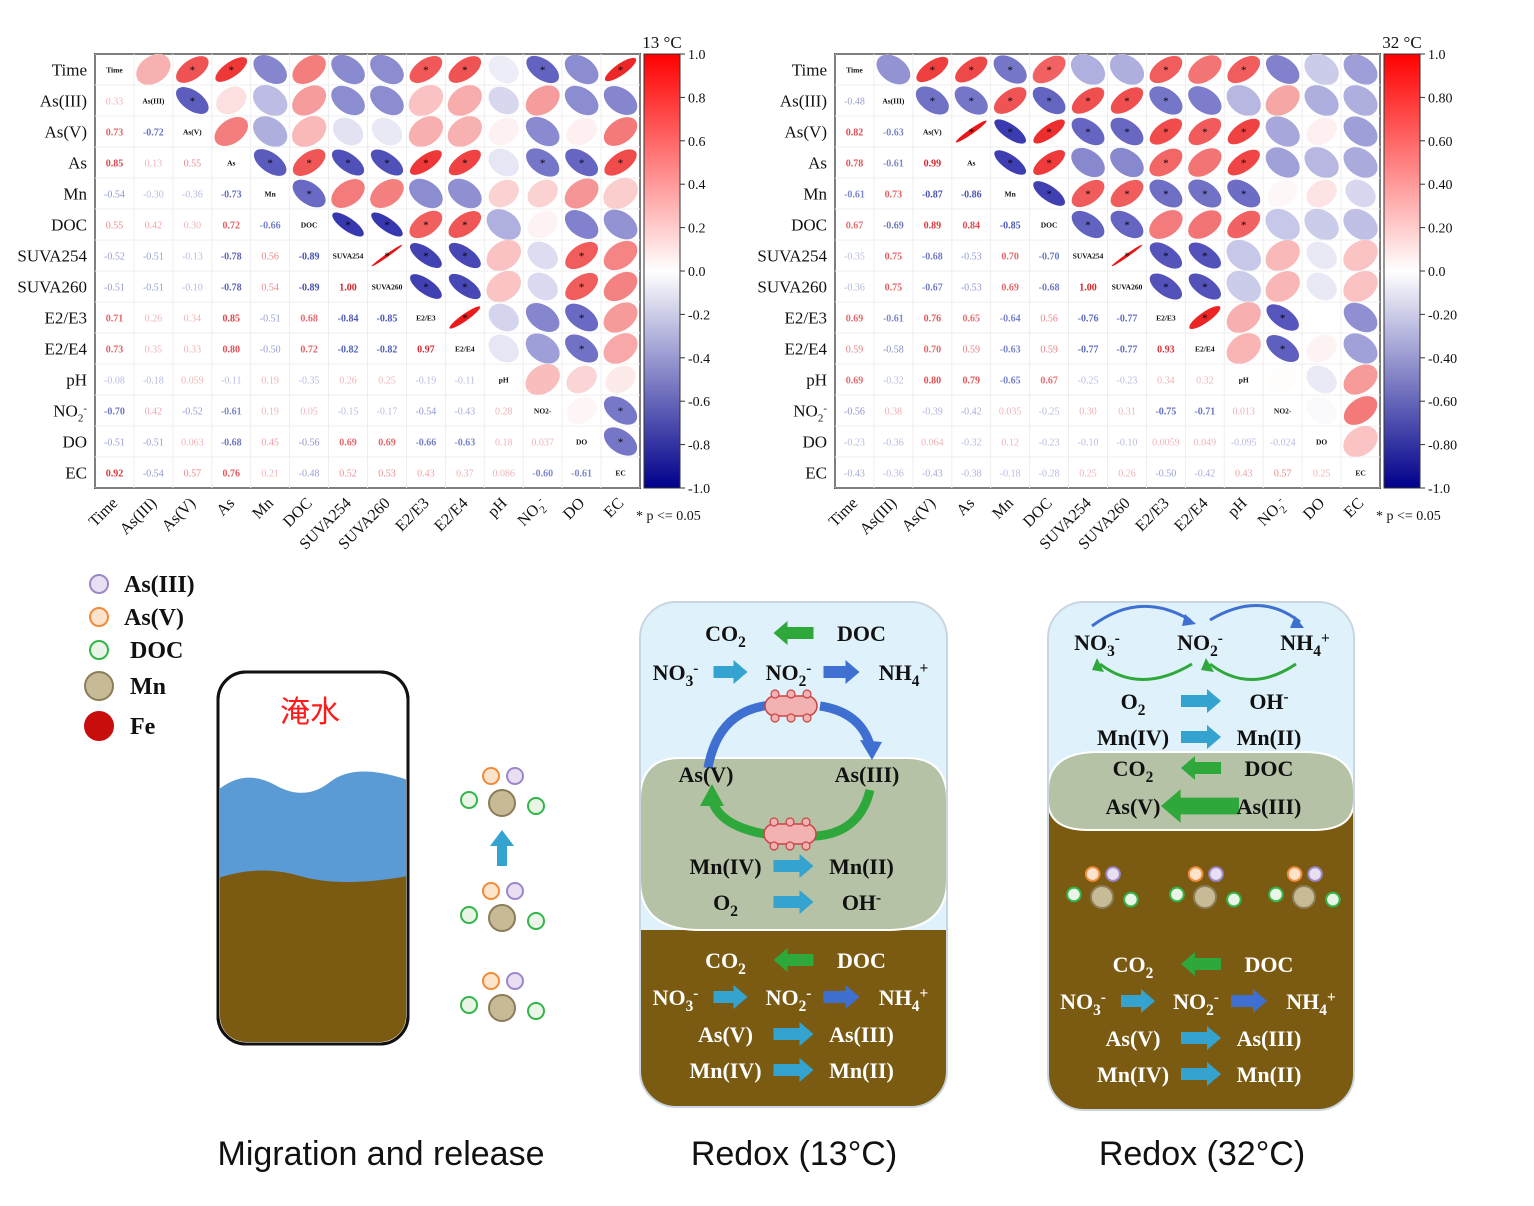 Image resolution: width=1534 pixels, height=1206 pixels. Describe the element at coordinates (1200, 806) in the screenshot. I see `left-arrow` at that location.